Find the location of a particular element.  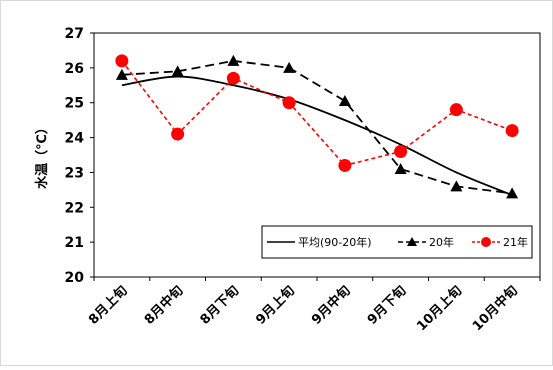

legend-label: 20年 is located at coordinates (441, 242).